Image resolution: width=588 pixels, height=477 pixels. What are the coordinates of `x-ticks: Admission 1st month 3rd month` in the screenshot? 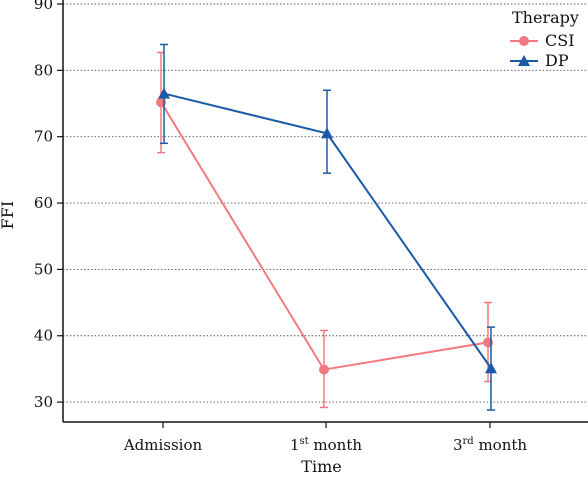 It's located at (325, 438).